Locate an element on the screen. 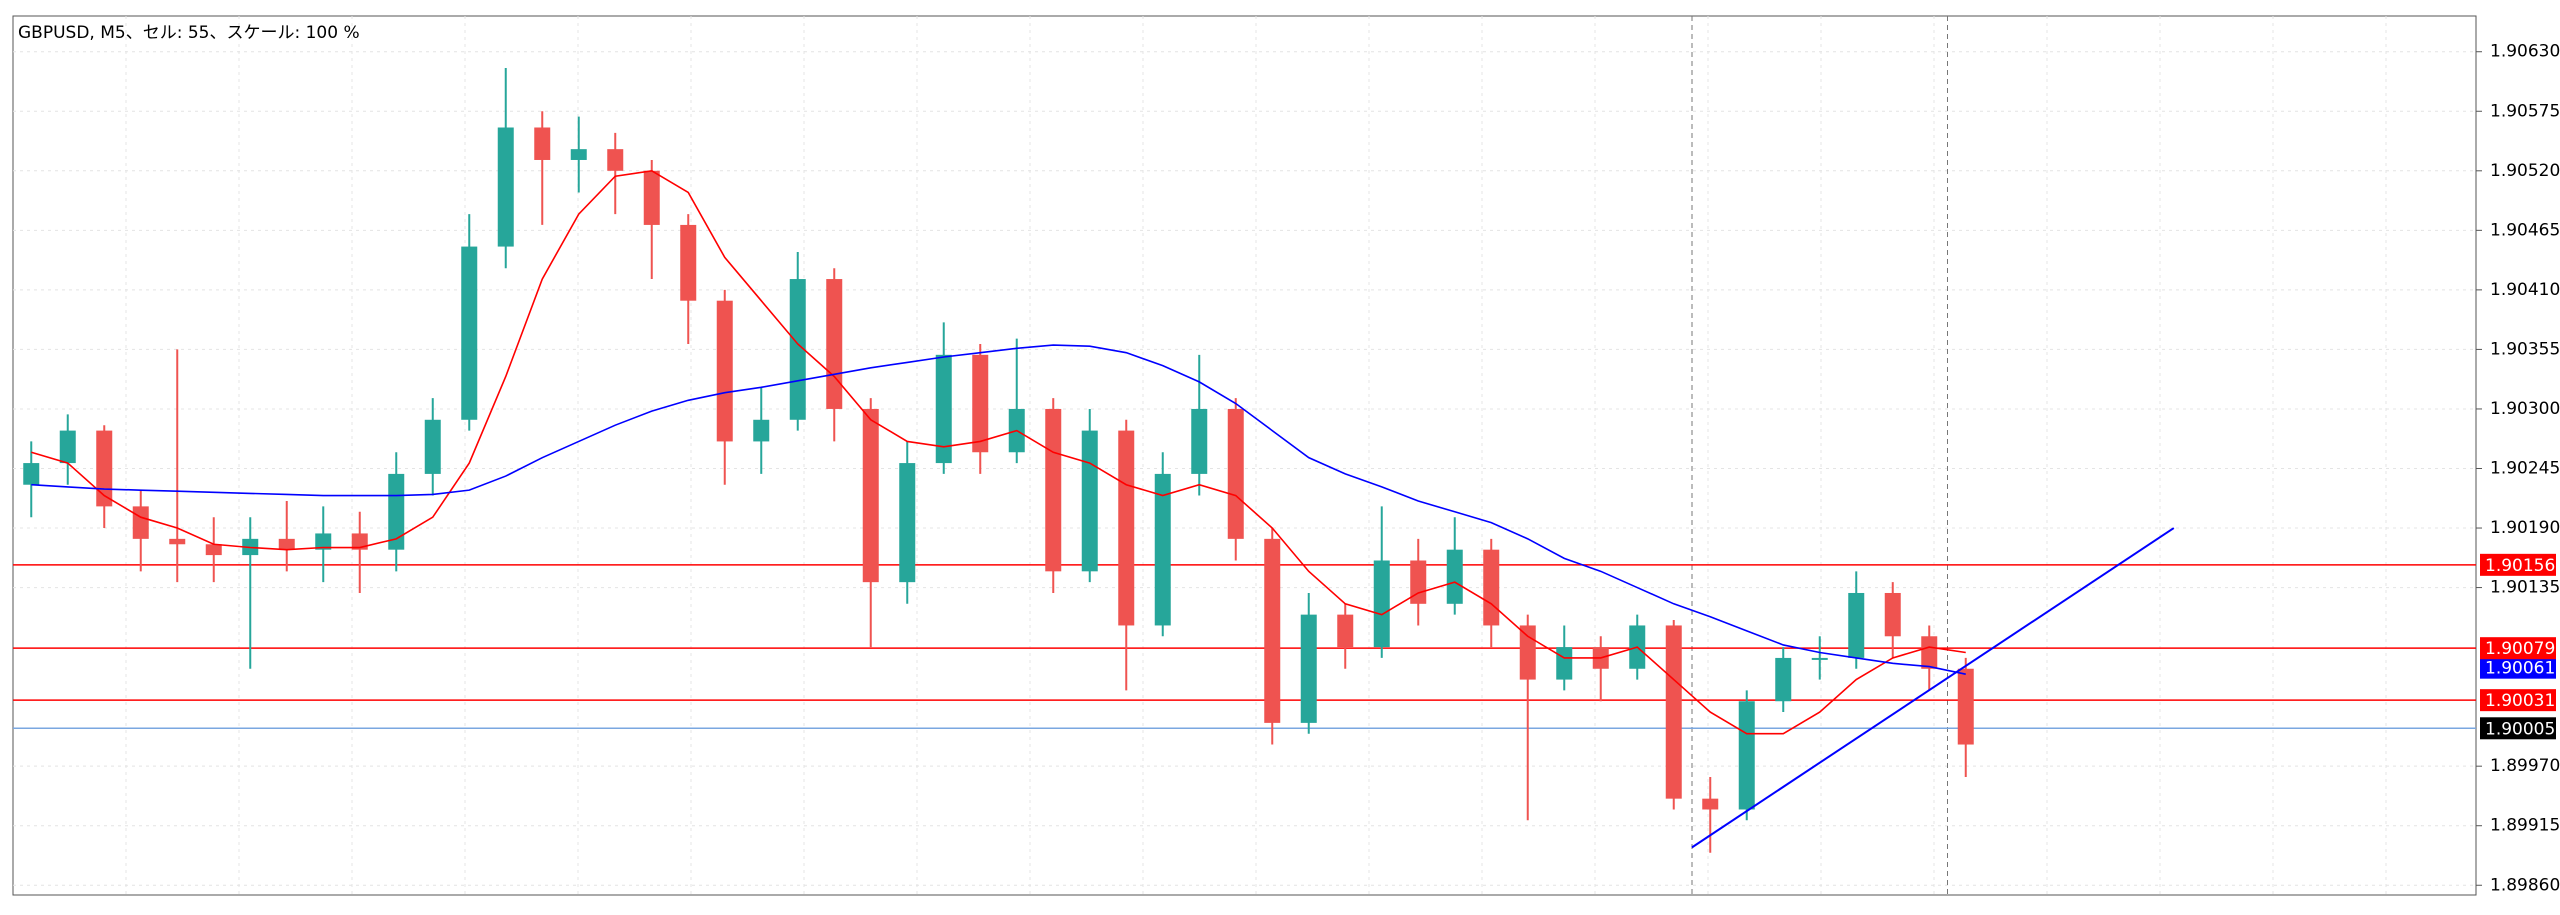 This screenshot has width=2560, height=915. y-tick-label: 1.90520 is located at coordinates (2525, 171).